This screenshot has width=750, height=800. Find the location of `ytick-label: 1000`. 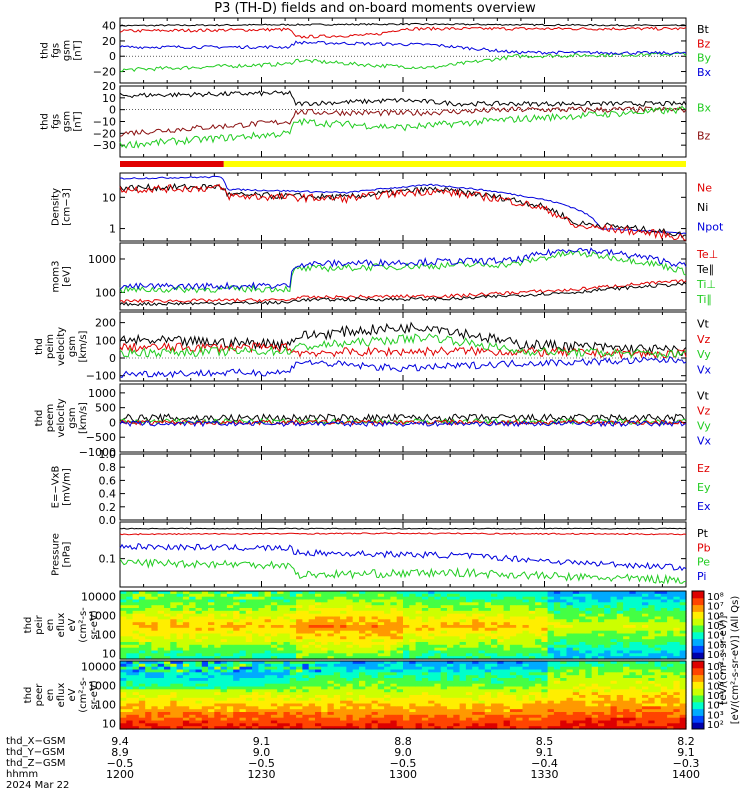

ytick-label: 1000 is located at coordinates (102, 616).